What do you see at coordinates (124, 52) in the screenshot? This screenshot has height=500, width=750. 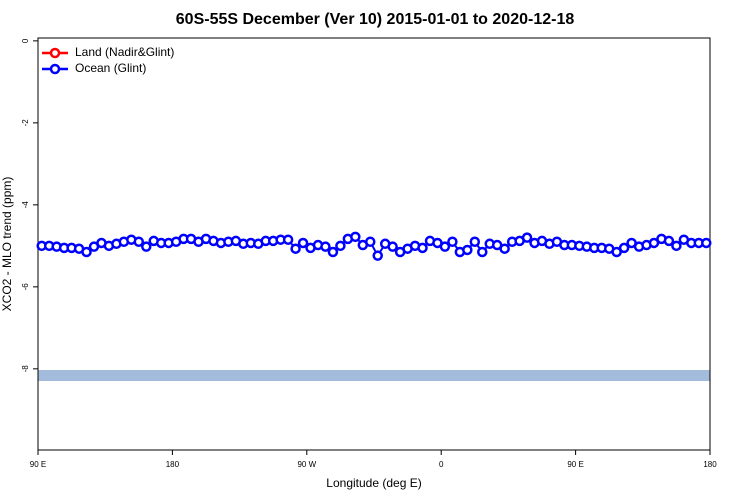 I see `legend-label: Land (Nadir&Glint)` at bounding box center [124, 52].